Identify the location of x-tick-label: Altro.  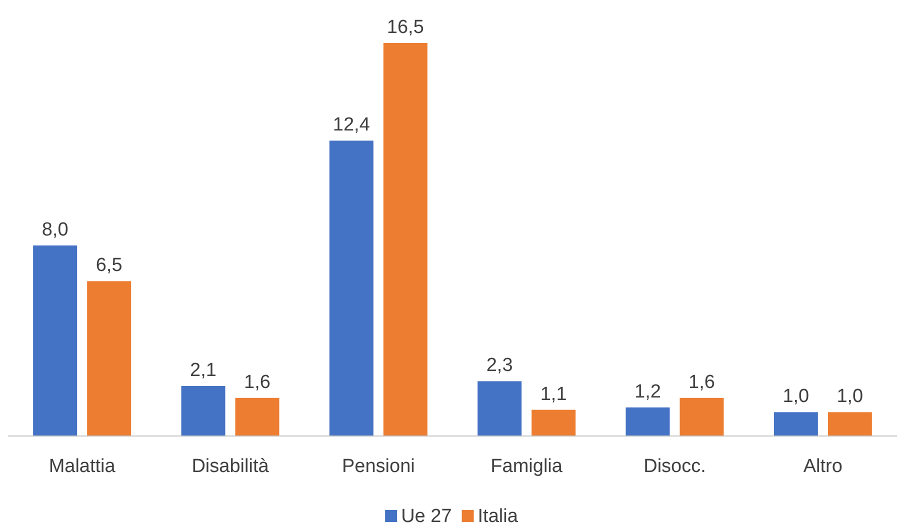
(822, 466).